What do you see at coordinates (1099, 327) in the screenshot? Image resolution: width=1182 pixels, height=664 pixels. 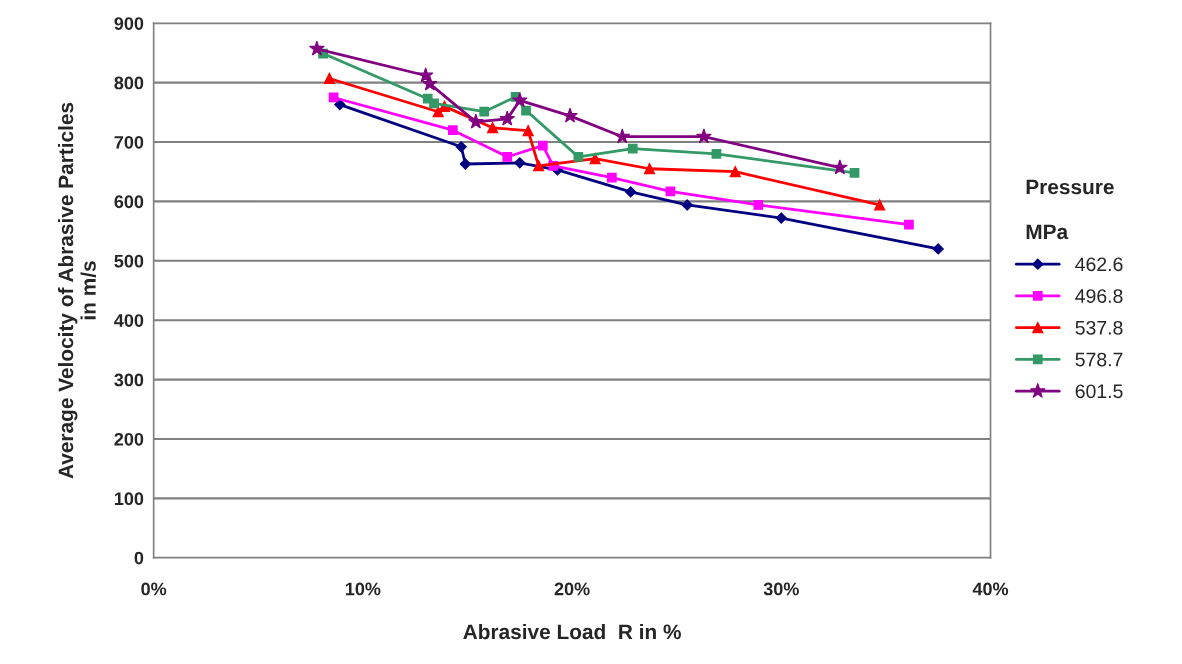 I see `legend-label: 537.8` at bounding box center [1099, 327].